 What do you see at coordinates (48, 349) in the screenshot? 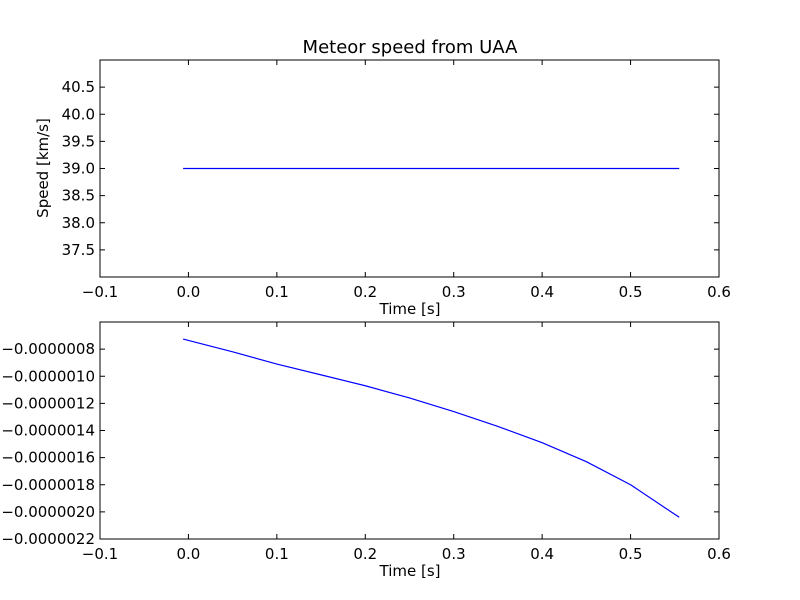
I see `derivative-y-tick-label: −0.0000008` at bounding box center [48, 349].